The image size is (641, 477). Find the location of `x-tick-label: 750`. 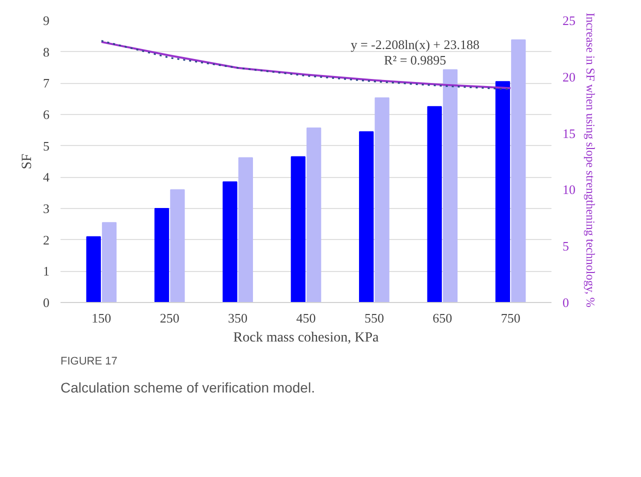

x-tick-label: 750 is located at coordinates (510, 318).